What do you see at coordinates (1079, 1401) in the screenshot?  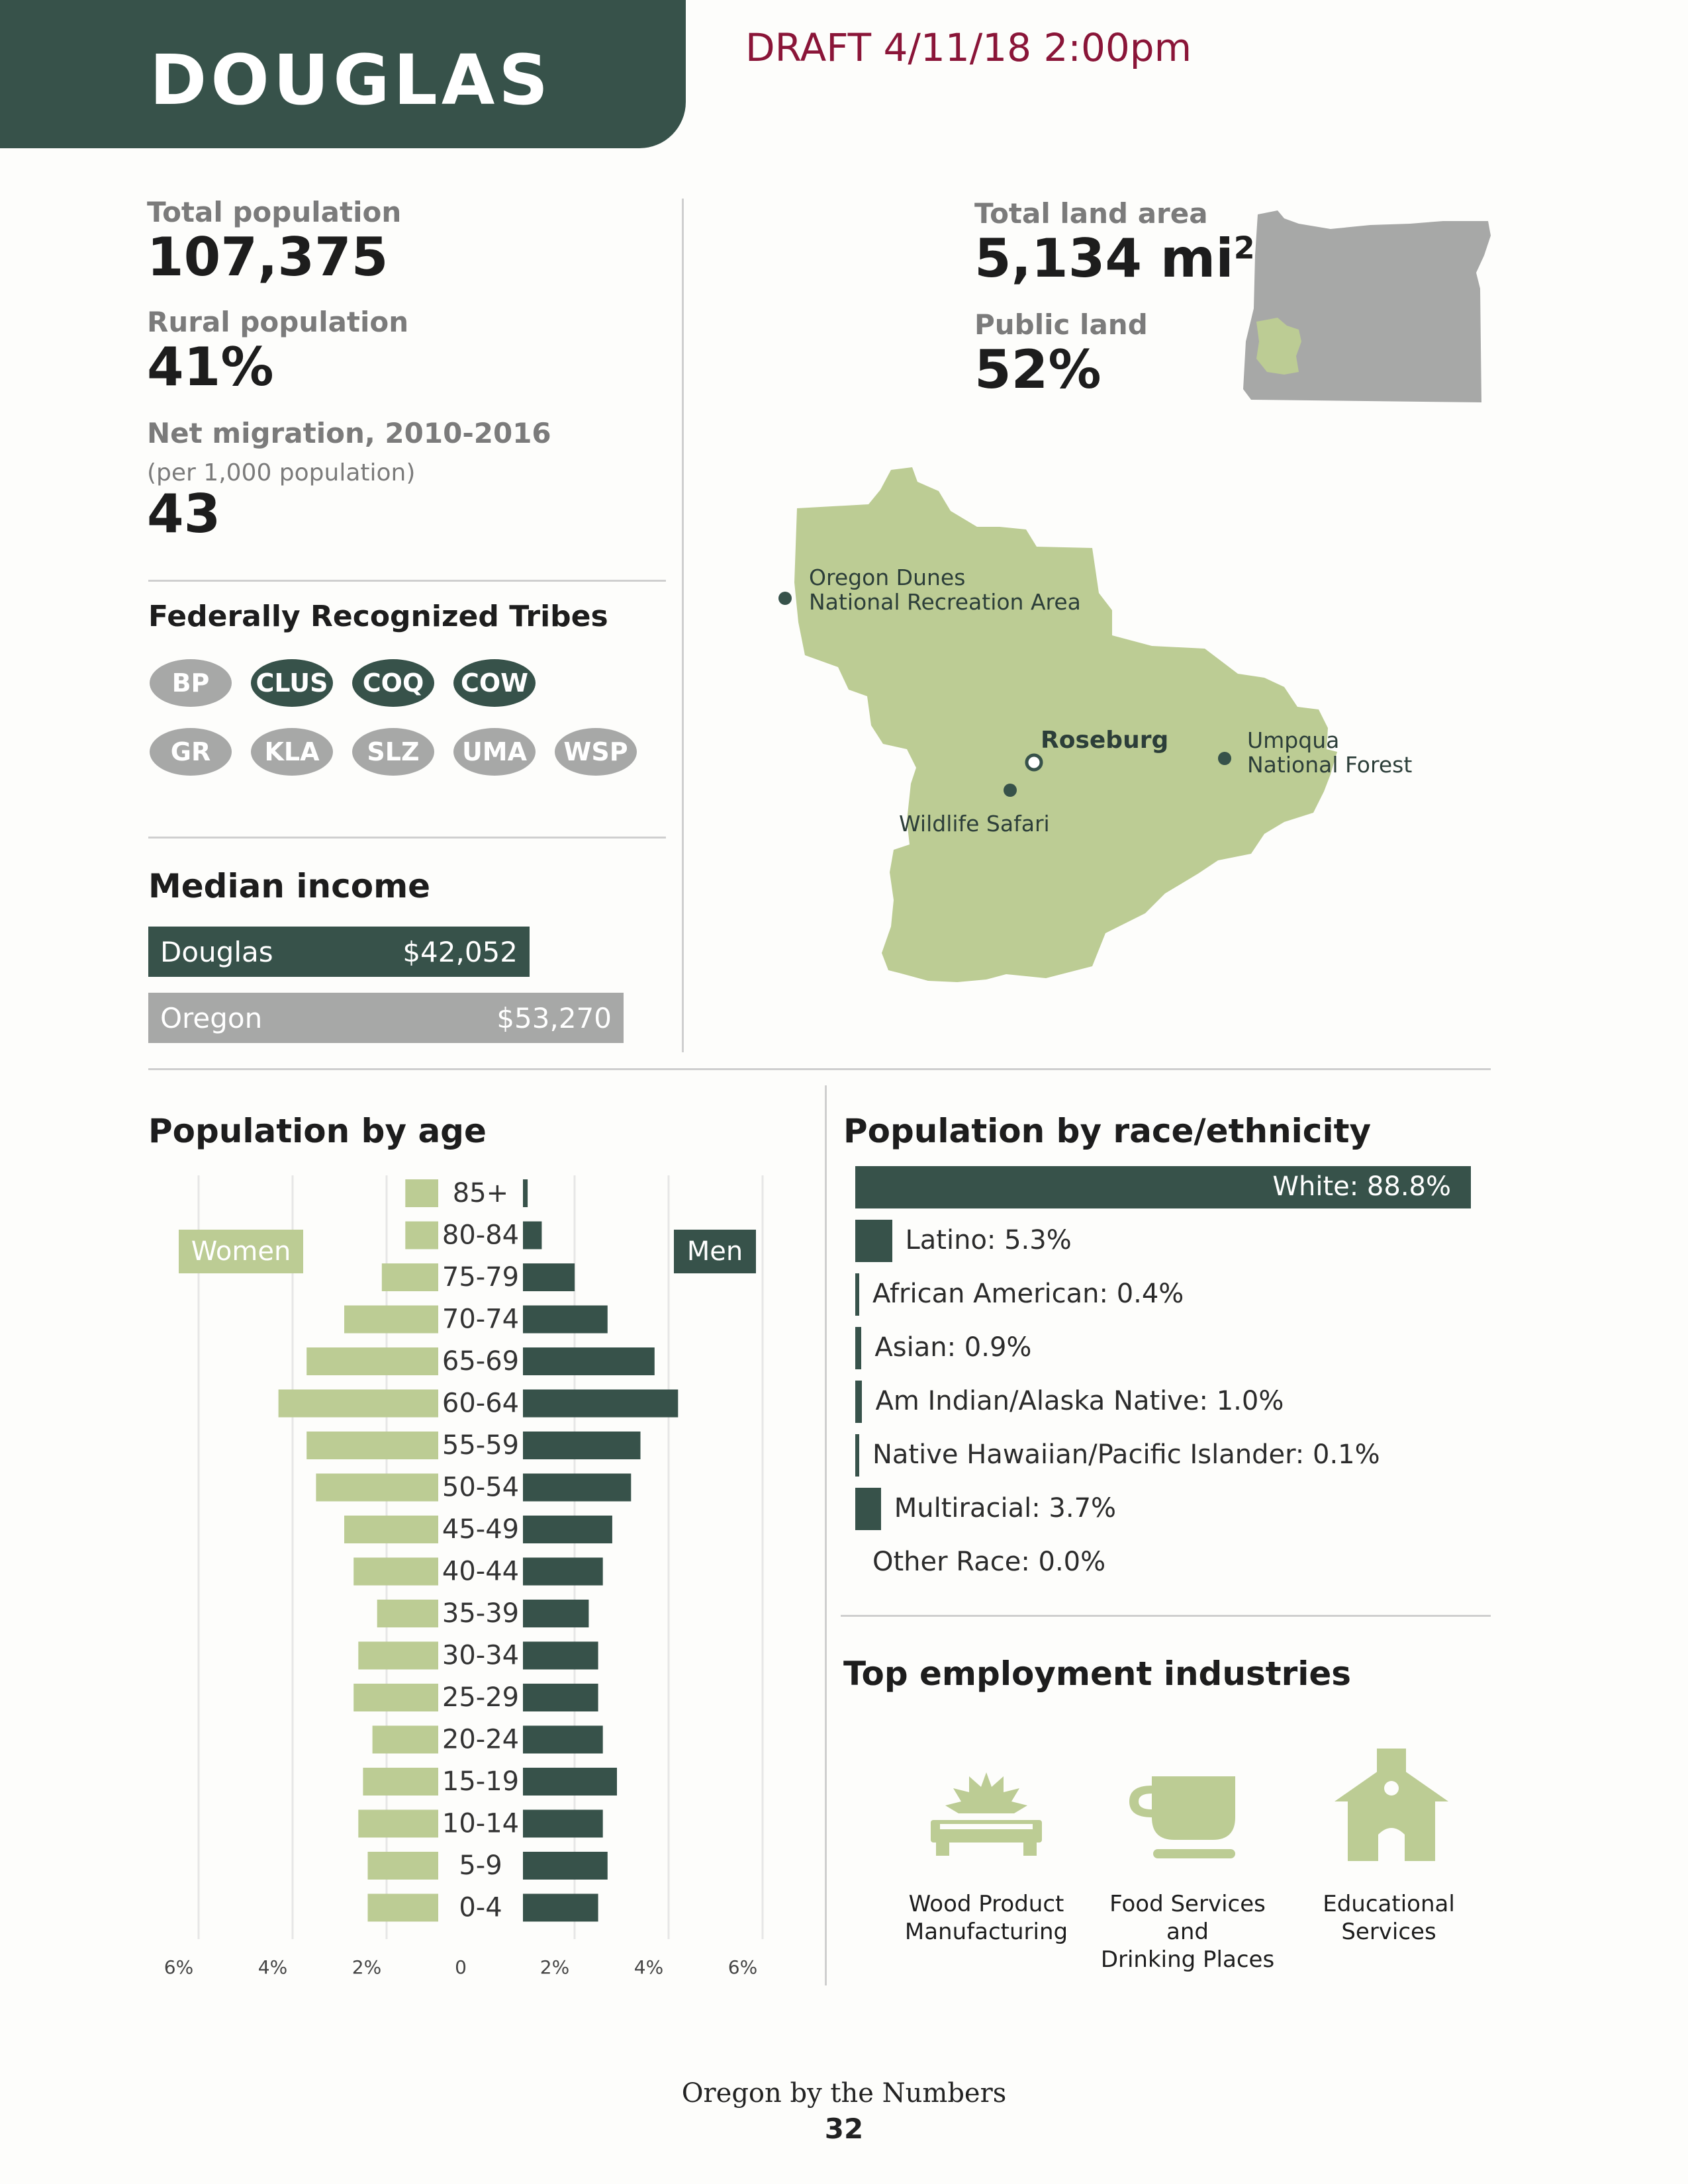 I see `race-bar-label: Am Indian/Alaska Native: 1.0%` at bounding box center [1079, 1401].